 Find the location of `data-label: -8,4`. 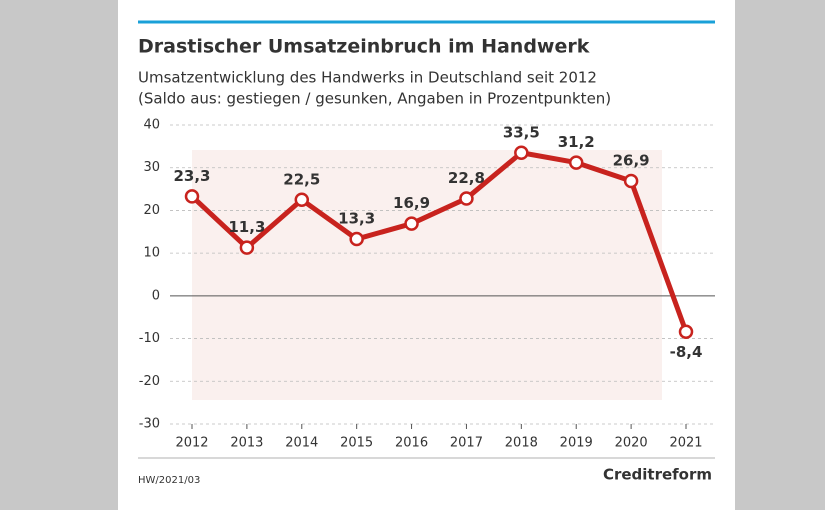

data-label: -8,4 is located at coordinates (686, 352).